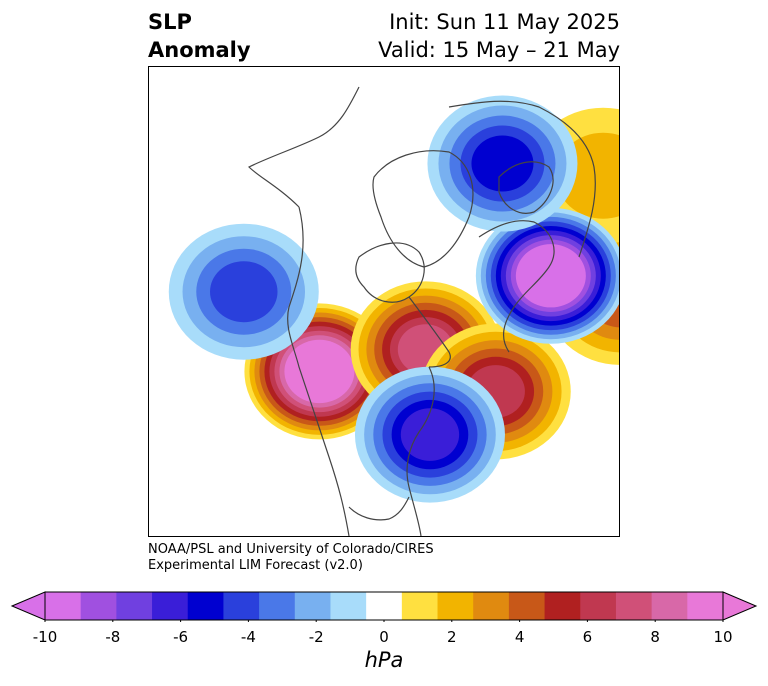  I want to click on colorbar-tick-label: -8, so click(113, 637).